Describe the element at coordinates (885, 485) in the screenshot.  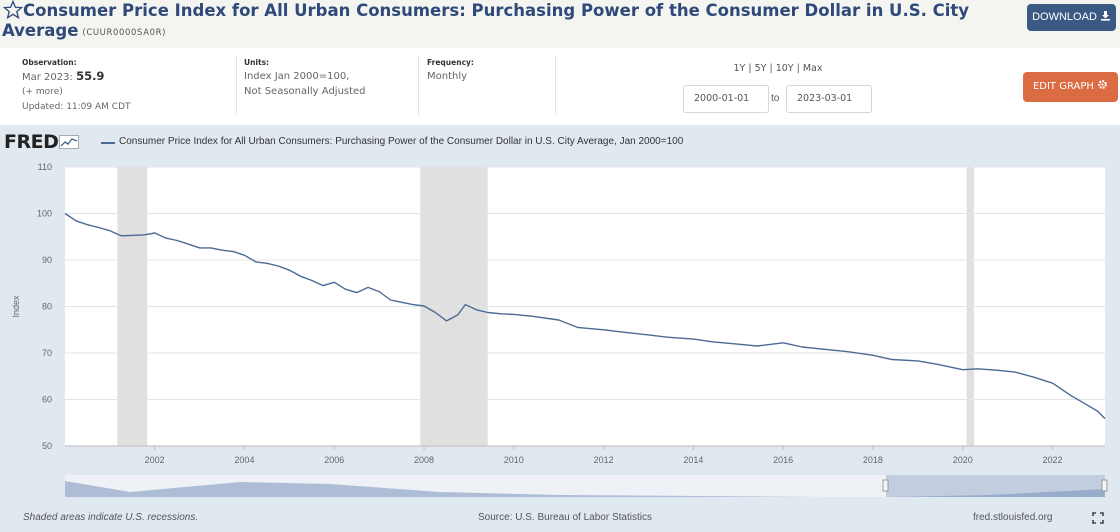
I see `navigator-handle-left` at that location.